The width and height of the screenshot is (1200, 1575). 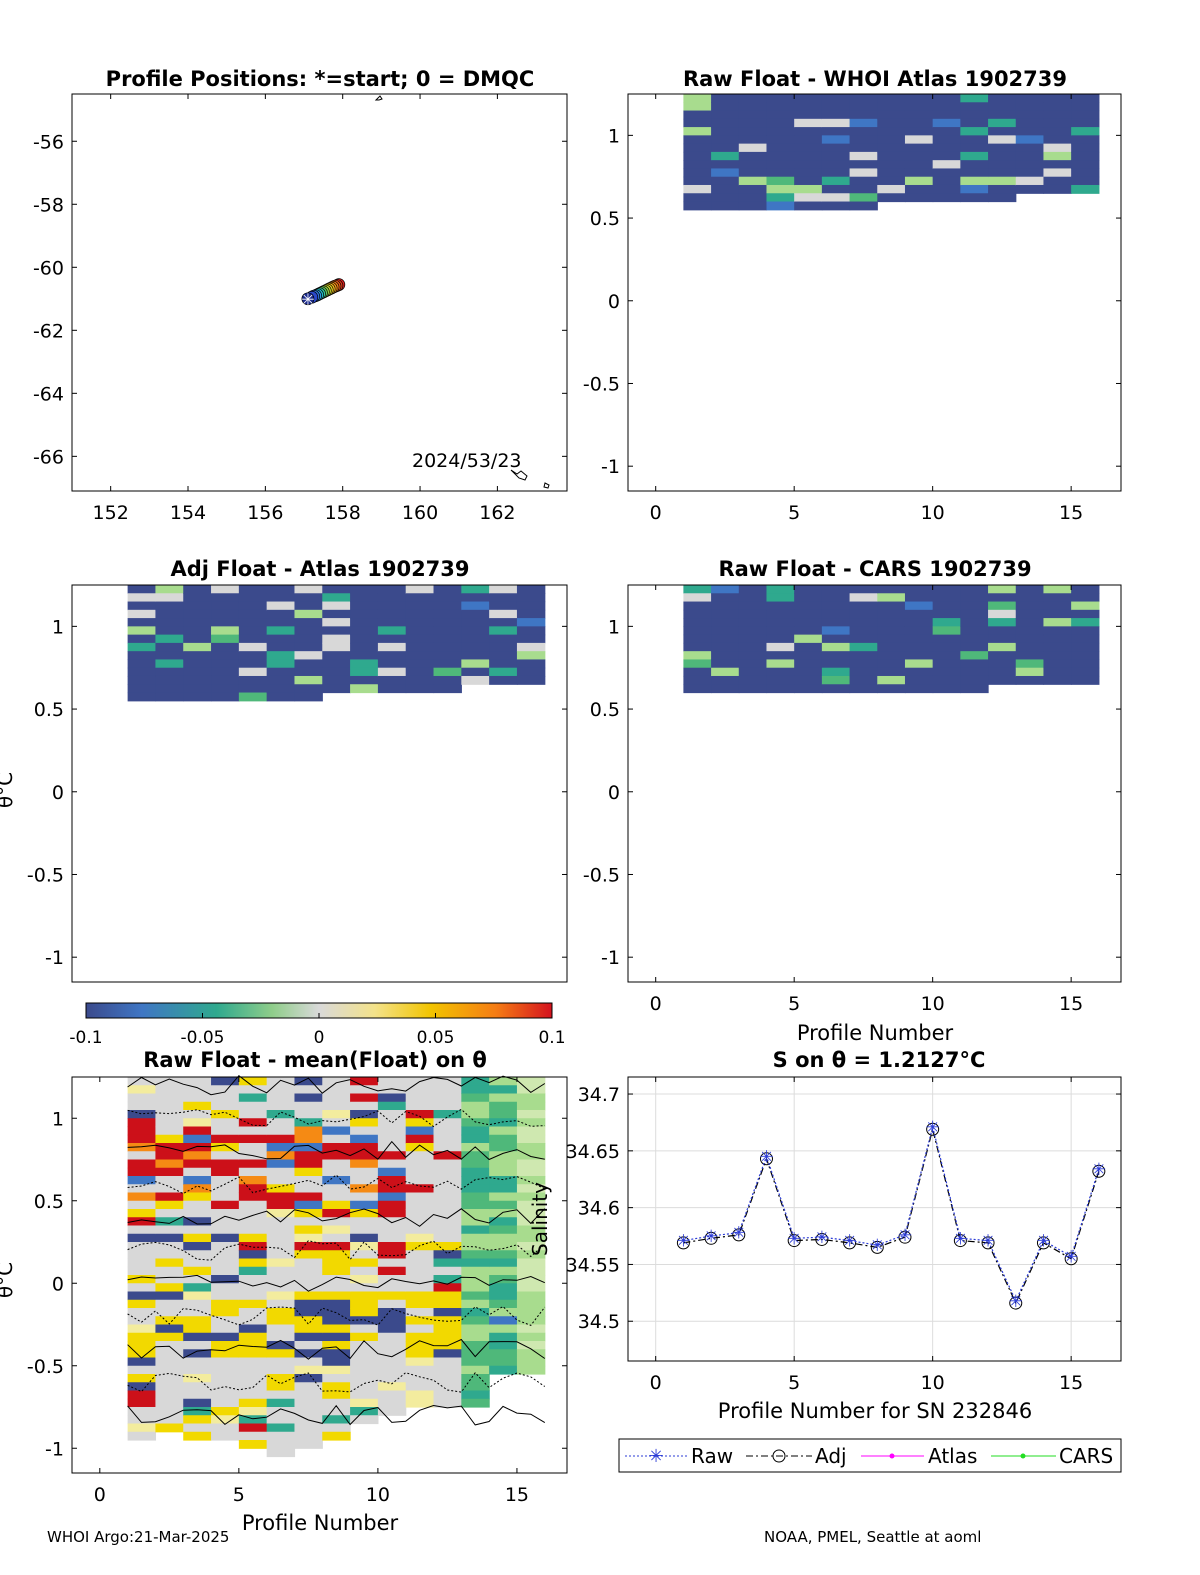 What do you see at coordinates (593, 1265) in the screenshot?
I see `y-tick-label: 34.55` at bounding box center [593, 1265].